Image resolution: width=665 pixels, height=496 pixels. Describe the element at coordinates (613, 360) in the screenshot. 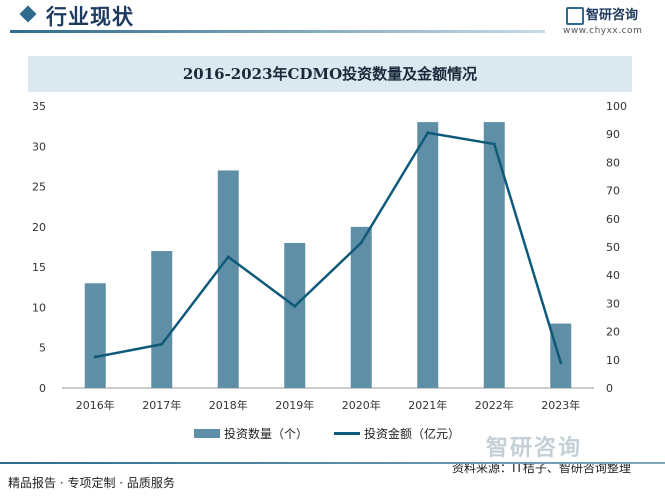

I see `y-right-tick-label: 10` at that location.